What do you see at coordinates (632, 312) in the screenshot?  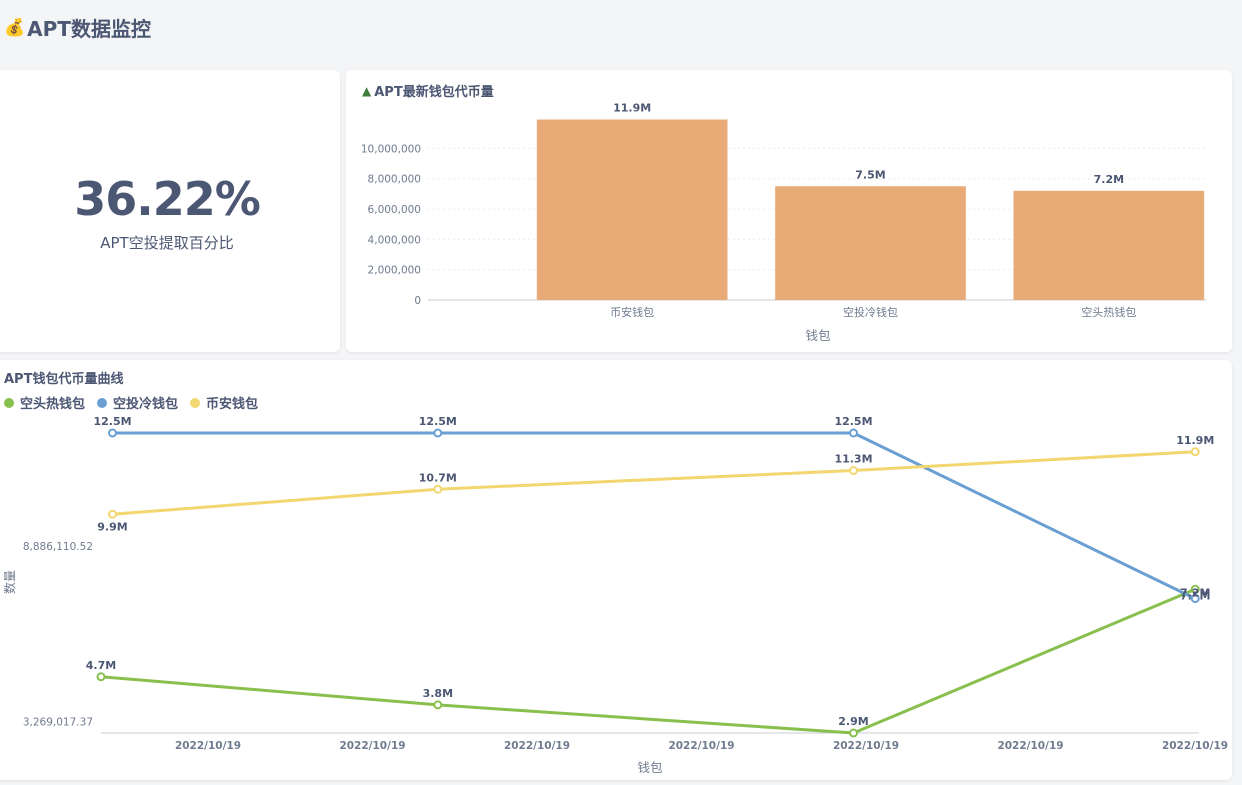 I see `bar-x-tick-label: 币安钱包` at bounding box center [632, 312].